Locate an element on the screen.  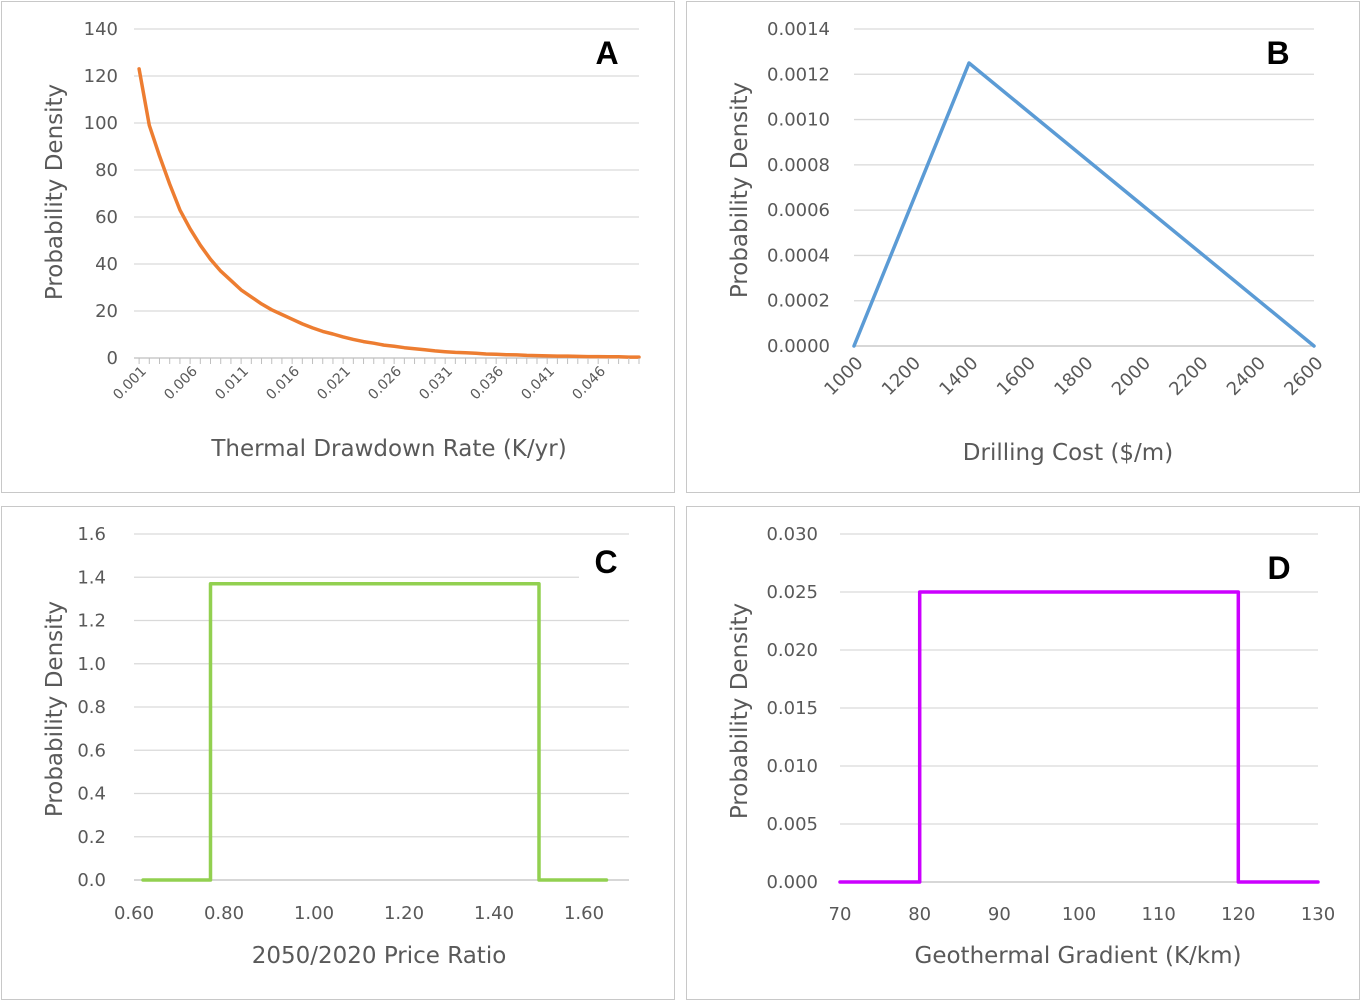
chart-d-xtick-label: 70 is located at coordinates (840, 914).